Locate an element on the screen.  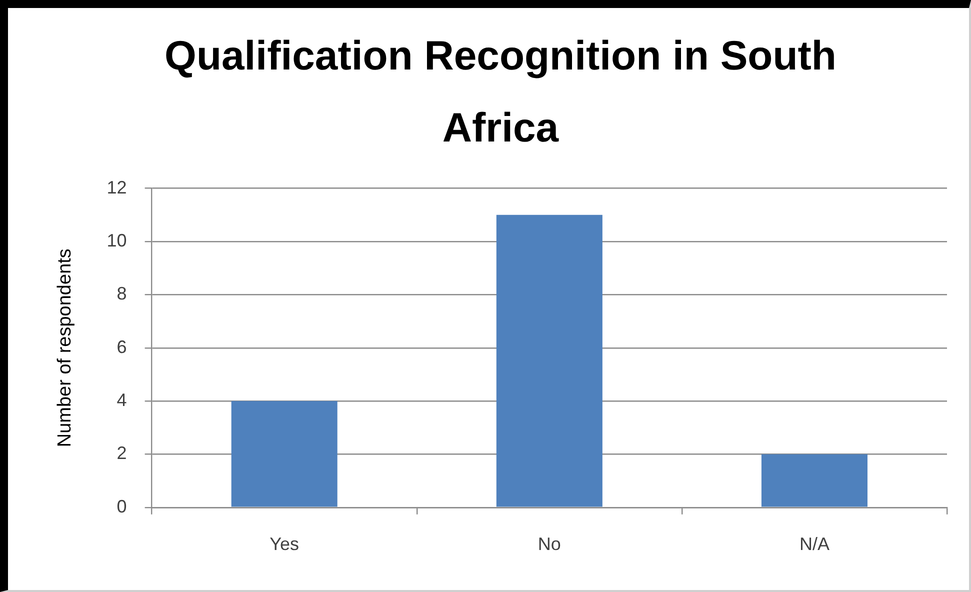
x-tick-label: N/A is located at coordinates (814, 544).